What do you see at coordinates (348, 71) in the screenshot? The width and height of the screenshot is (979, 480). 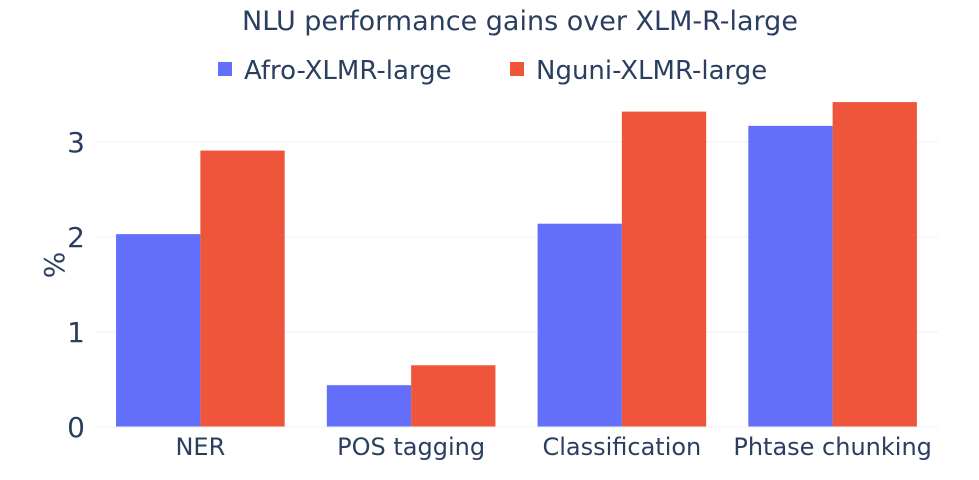 I see `legend-label: Afro-XLMR-large` at bounding box center [348, 71].